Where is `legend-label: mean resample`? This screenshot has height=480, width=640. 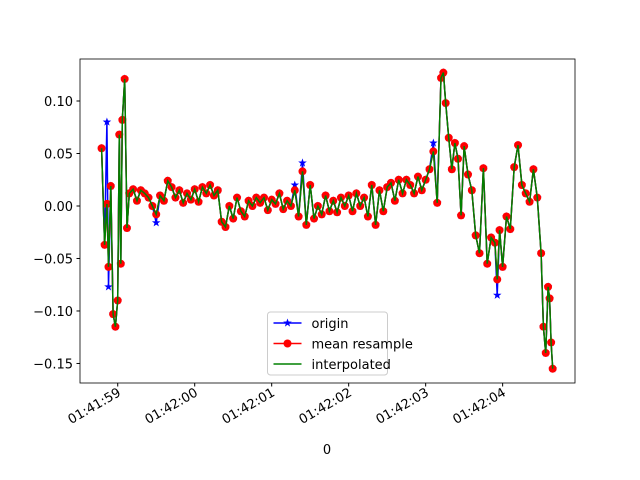 legend-label: mean resample is located at coordinates (362, 345).